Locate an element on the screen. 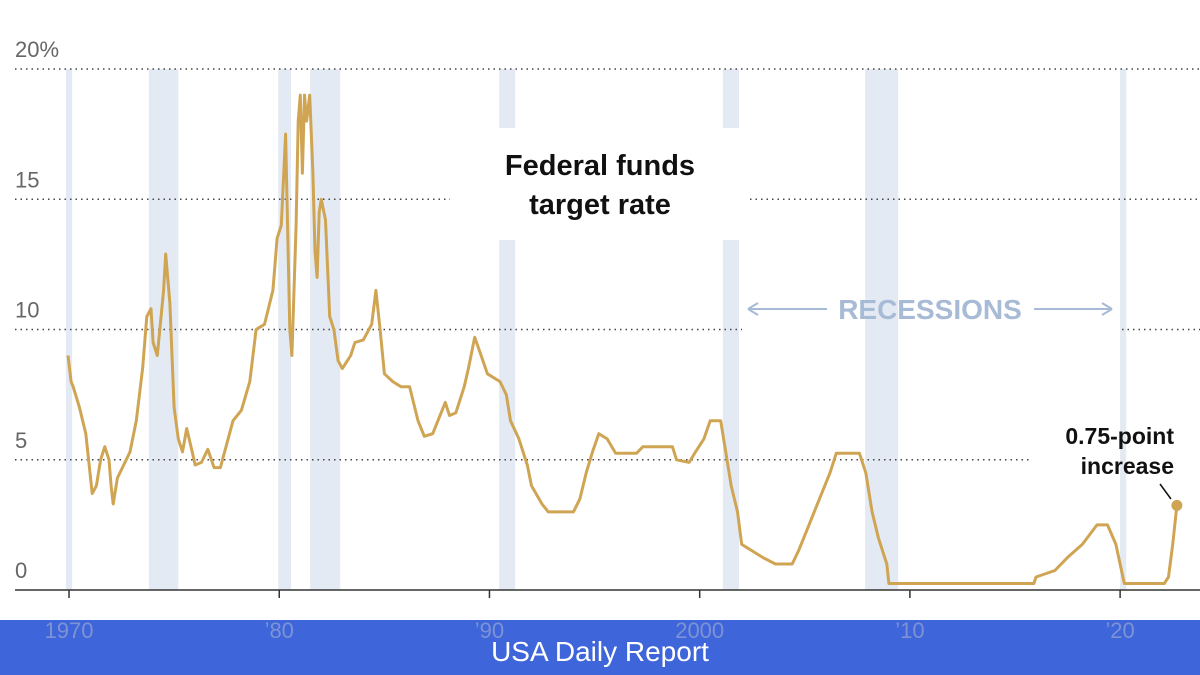  footer-banner is located at coordinates (600, 647).